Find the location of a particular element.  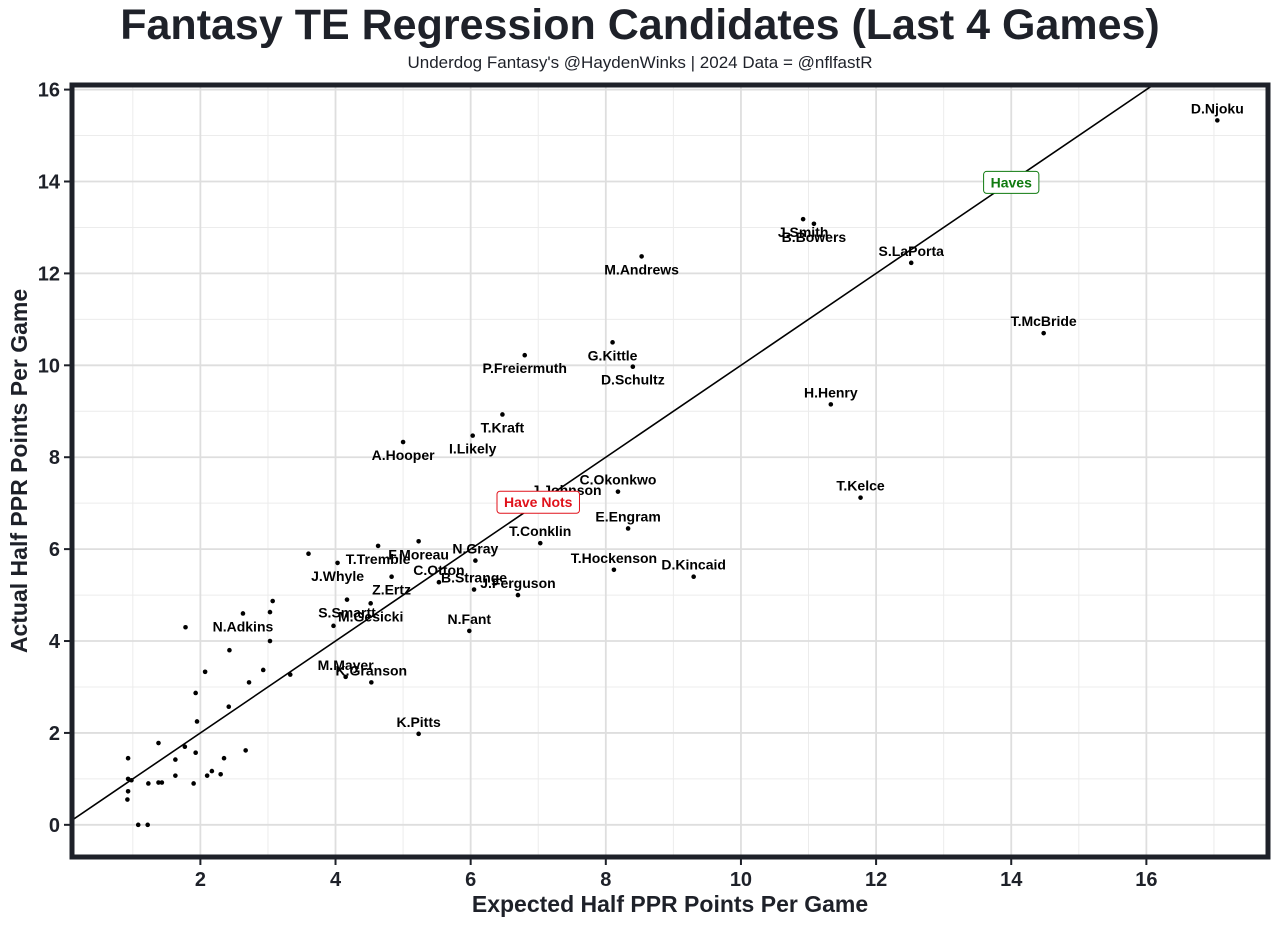

y-tick-label: 8 is located at coordinates (54, 458).